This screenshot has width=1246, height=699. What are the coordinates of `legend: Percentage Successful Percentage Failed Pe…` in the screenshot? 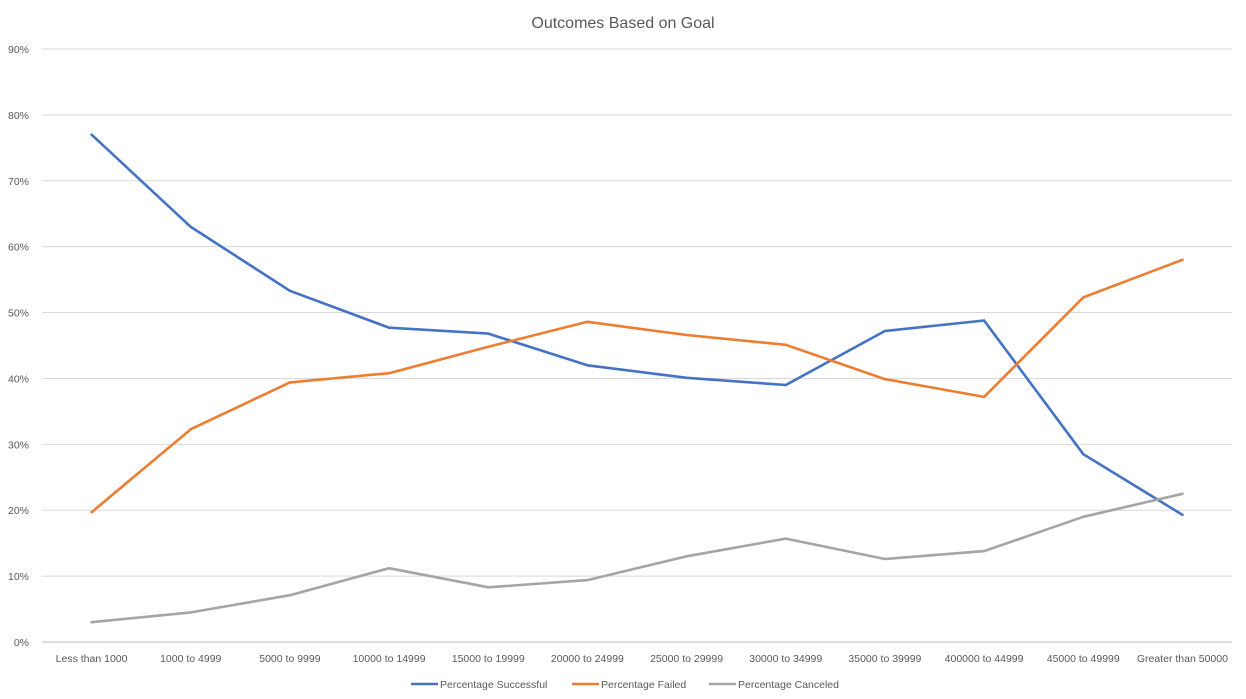 It's located at (625, 685).